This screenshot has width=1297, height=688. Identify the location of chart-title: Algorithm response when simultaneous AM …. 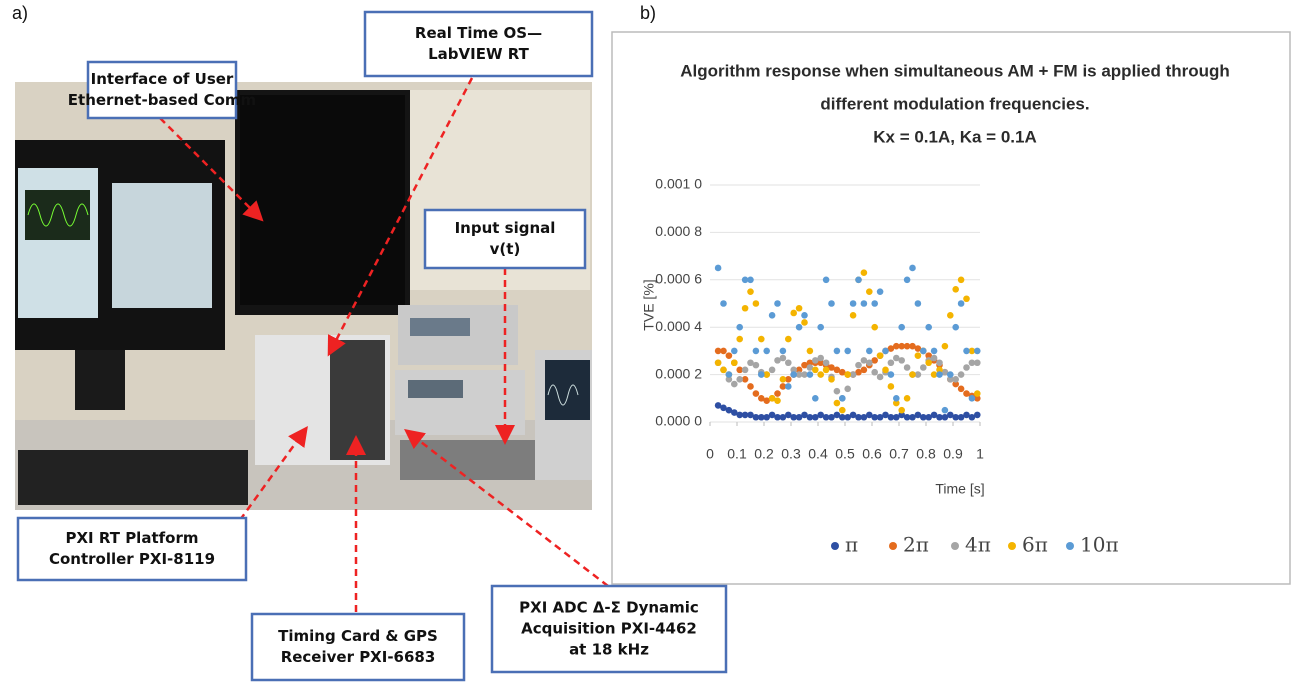
(955, 70).